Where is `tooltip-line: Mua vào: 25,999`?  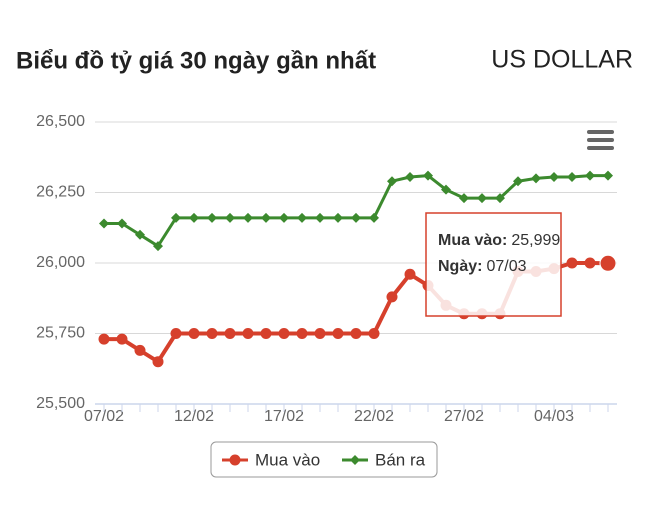
tooltip-line: Mua vào: 25,999 is located at coordinates (499, 240).